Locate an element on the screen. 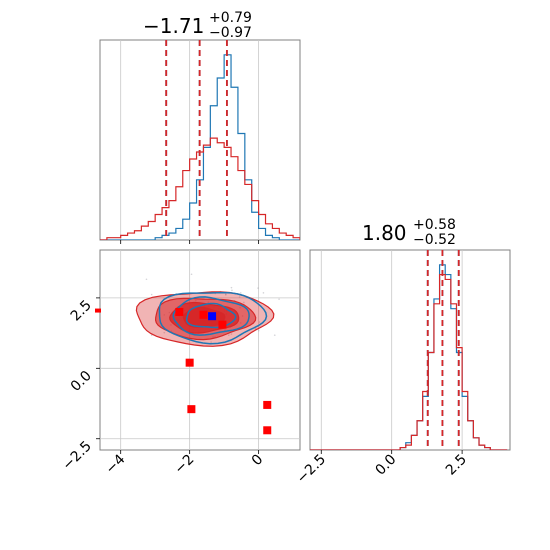 The width and height of the screenshot is (550, 550). grid is located at coordinates (200, 350).